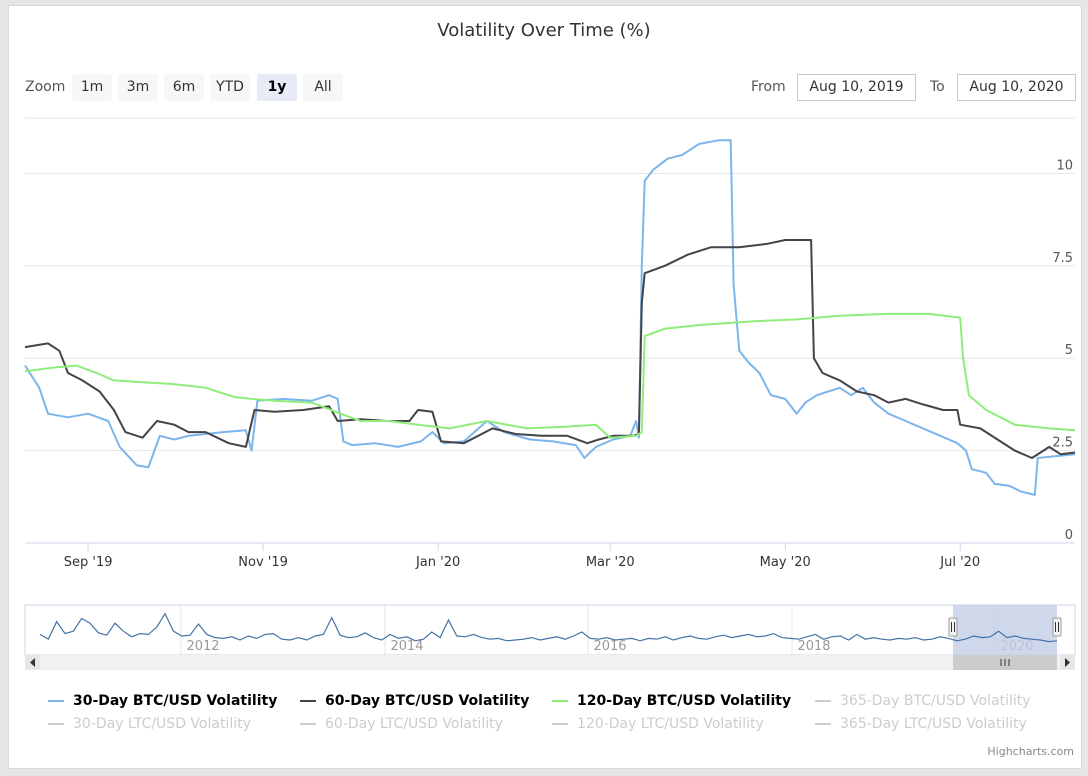  What do you see at coordinates (414, 724) in the screenshot?
I see `legend-label: 60-Day LTC/USD Volatility` at bounding box center [414, 724].